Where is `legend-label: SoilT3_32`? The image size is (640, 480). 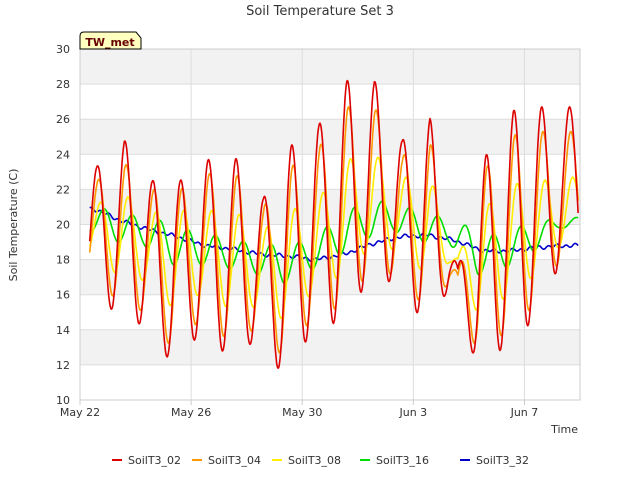 legend-label: SoilT3_32 is located at coordinates (502, 460).